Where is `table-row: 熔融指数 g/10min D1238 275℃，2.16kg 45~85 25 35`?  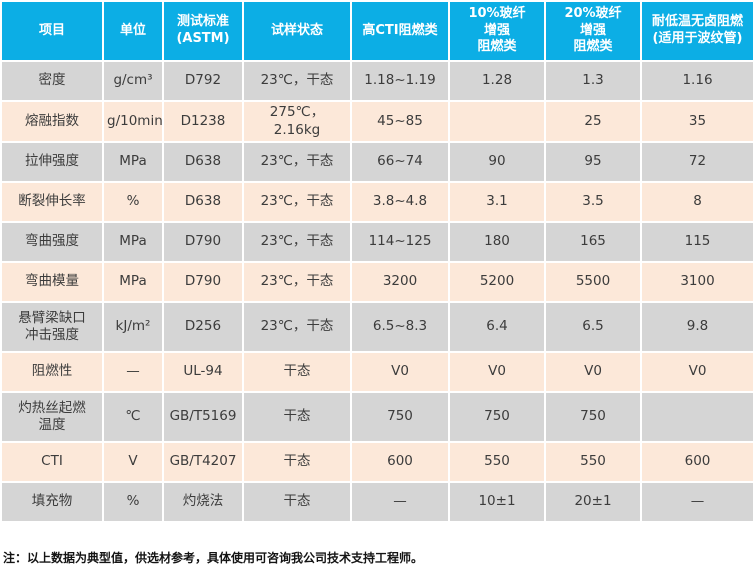 table-row: 熔融指数 g/10min D1238 275℃，2.16kg 45~85 25 35 is located at coordinates (376, 121).